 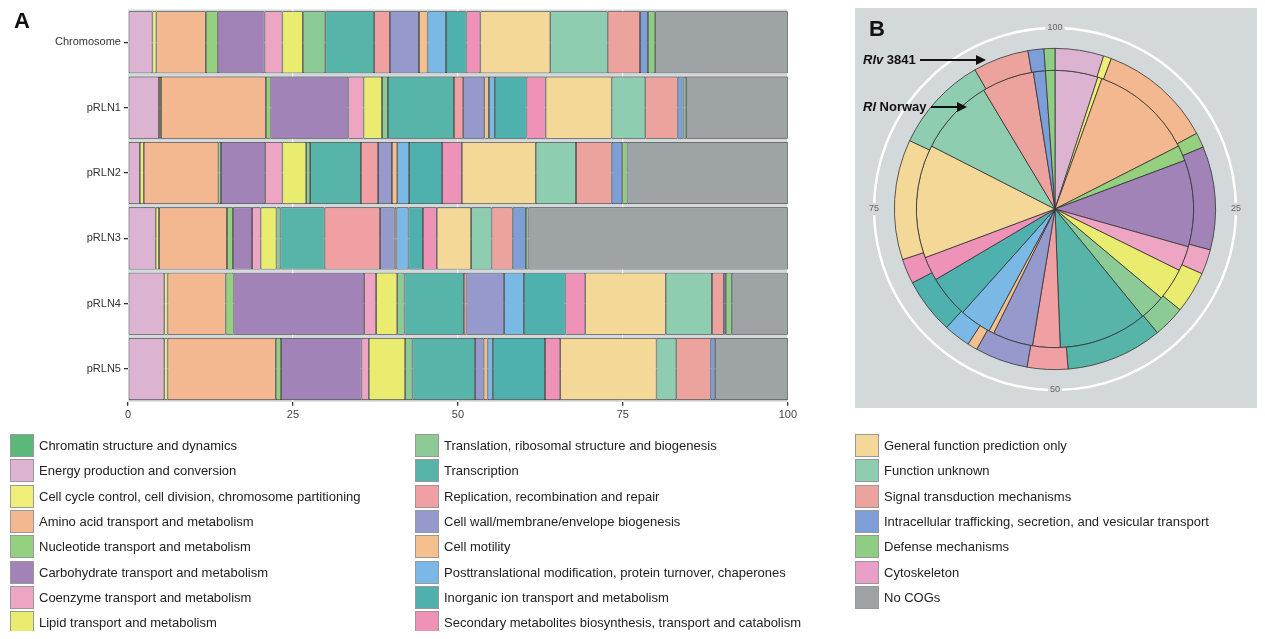 I want to click on y-tick-label: pRLN1, so click(x=103, y=106).